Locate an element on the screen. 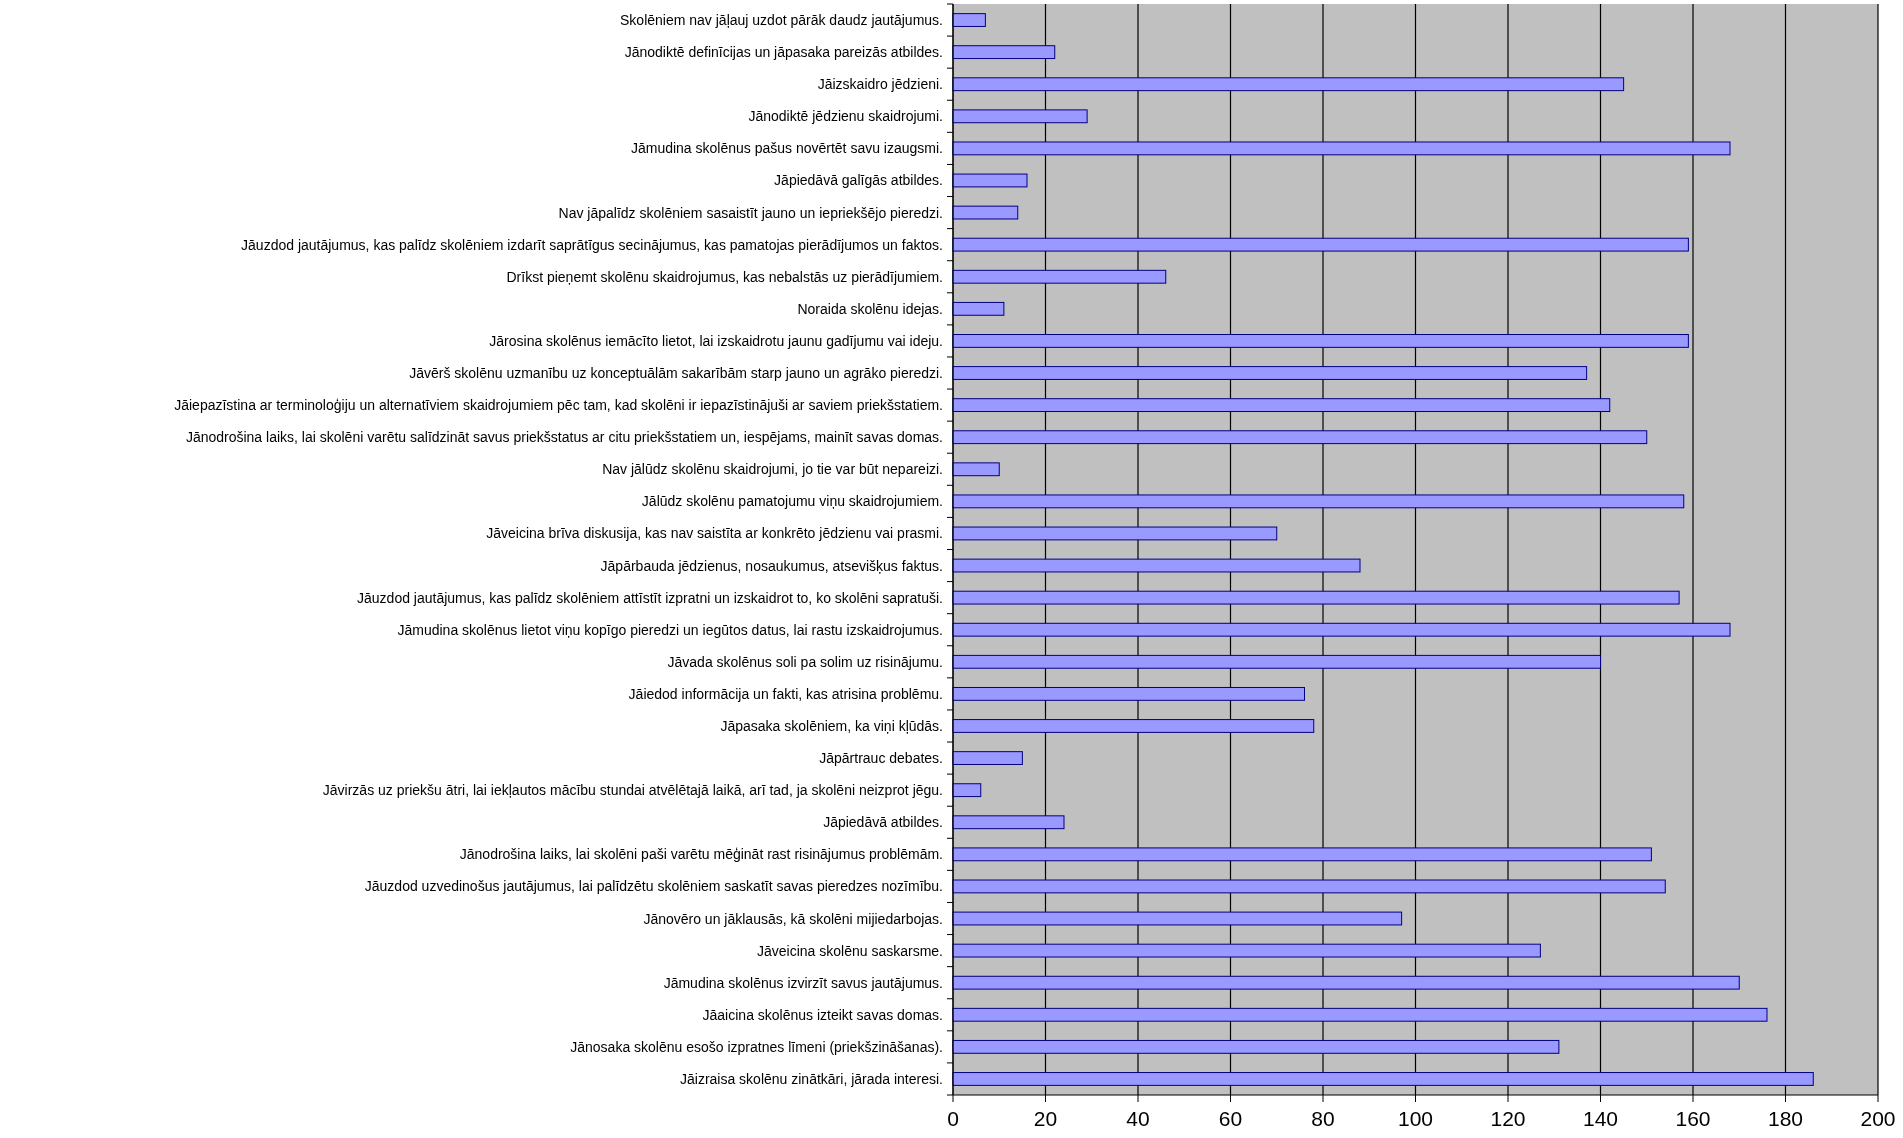 This screenshot has width=1903, height=1138. y-tick-label: Jāiedod informācija un fakti, kas atrisina problēmu. is located at coordinates (785, 693).